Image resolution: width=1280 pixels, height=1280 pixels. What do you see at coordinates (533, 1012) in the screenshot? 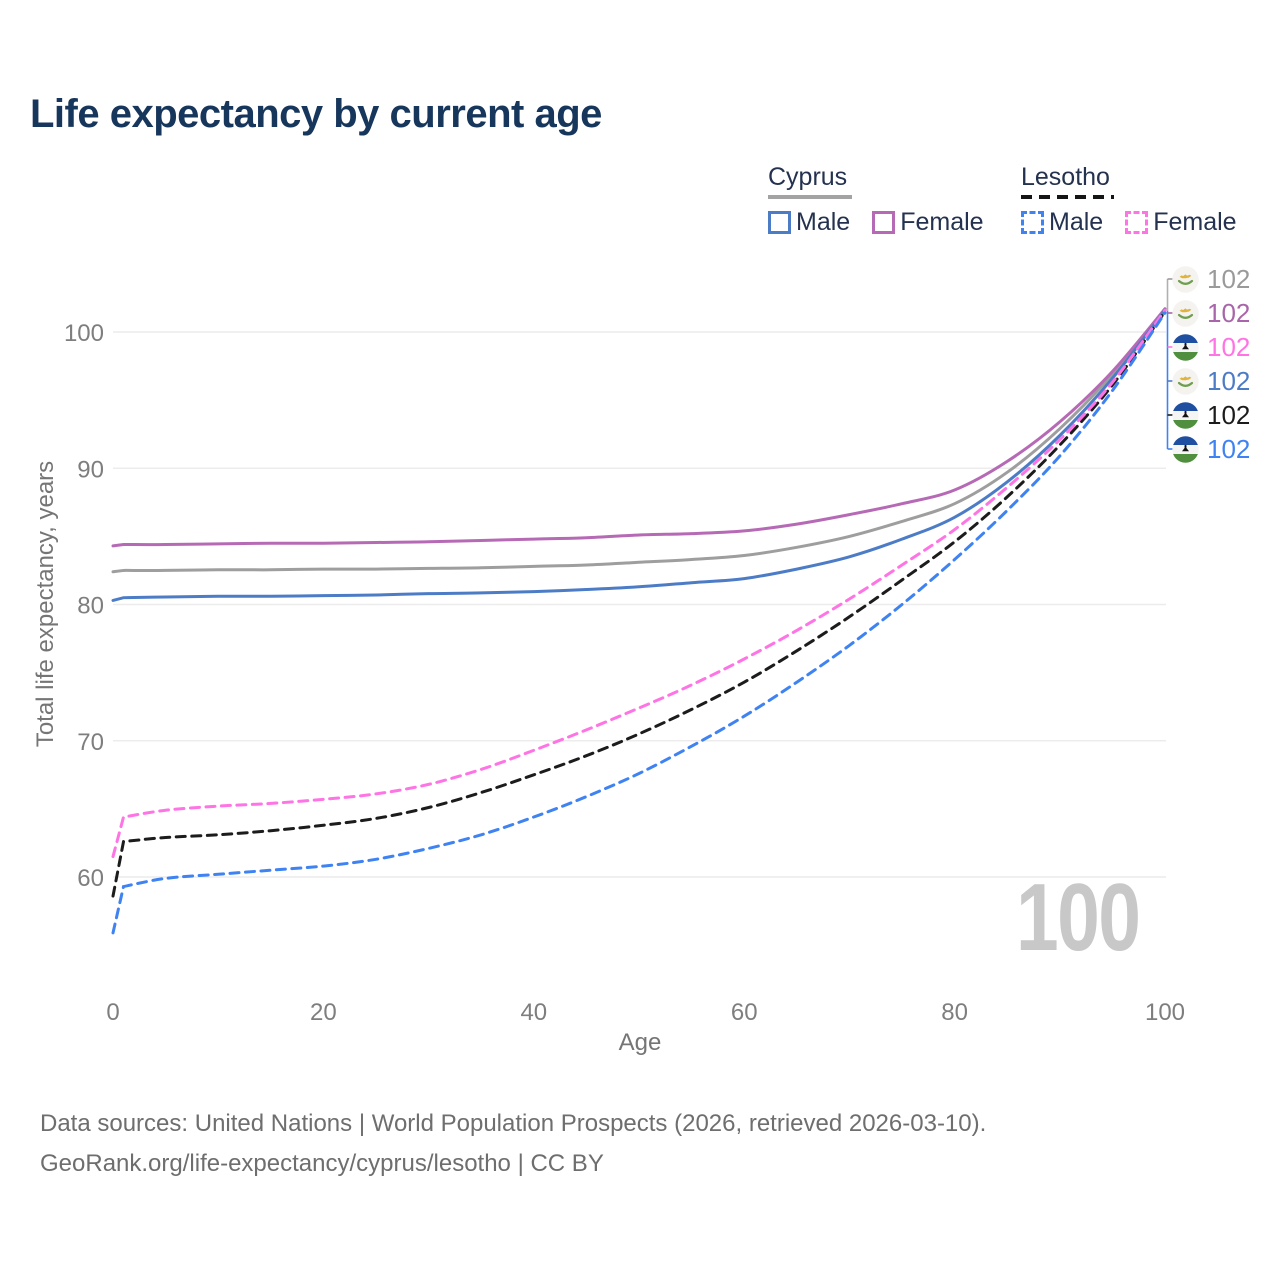
I see `x-tick-label: 40` at bounding box center [533, 1012].